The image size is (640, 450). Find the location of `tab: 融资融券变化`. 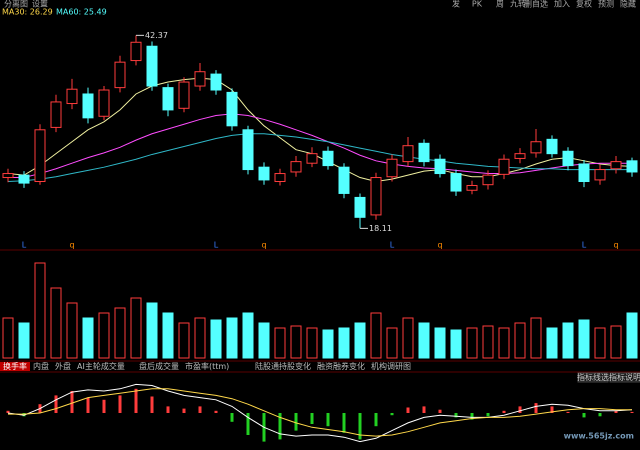

tab: 融资融券变化 is located at coordinates (341, 366).